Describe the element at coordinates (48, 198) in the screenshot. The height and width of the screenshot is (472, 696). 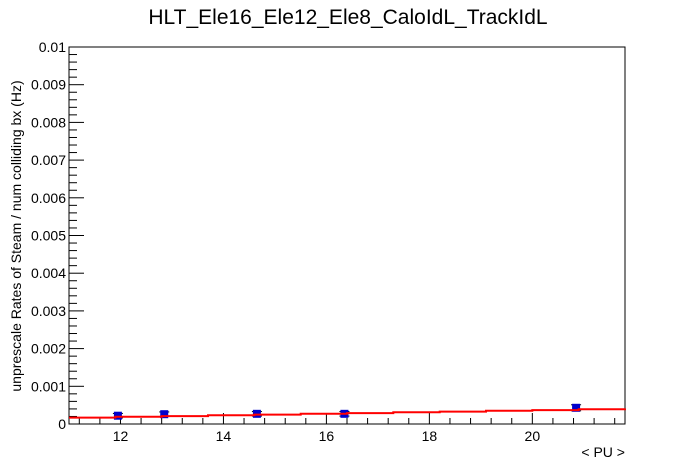
I see `y-tick-label: 0.006` at that location.